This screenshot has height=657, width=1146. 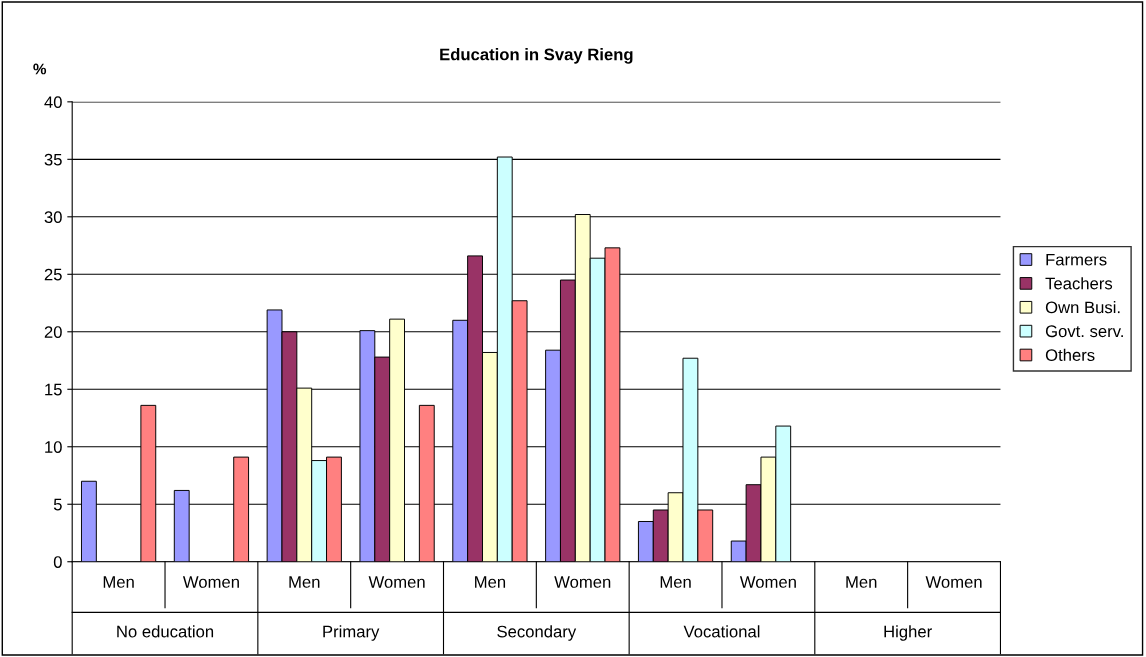 What do you see at coordinates (536, 56) in the screenshot?
I see `chart-title: Education in Svay Rieng` at bounding box center [536, 56].